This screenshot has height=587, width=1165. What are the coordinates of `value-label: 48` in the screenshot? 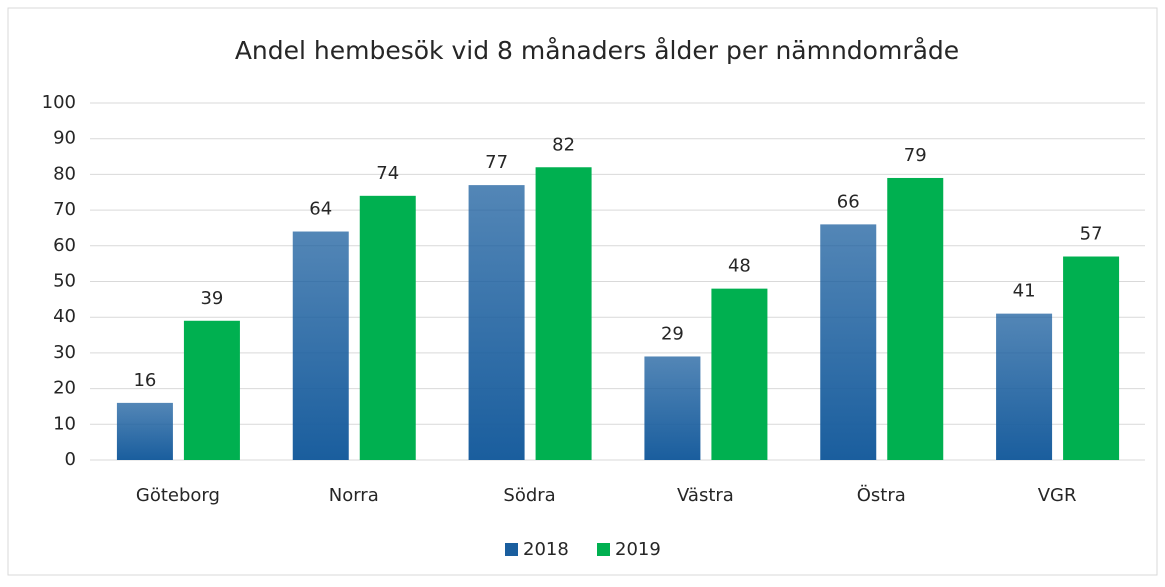 It's located at (739, 266).